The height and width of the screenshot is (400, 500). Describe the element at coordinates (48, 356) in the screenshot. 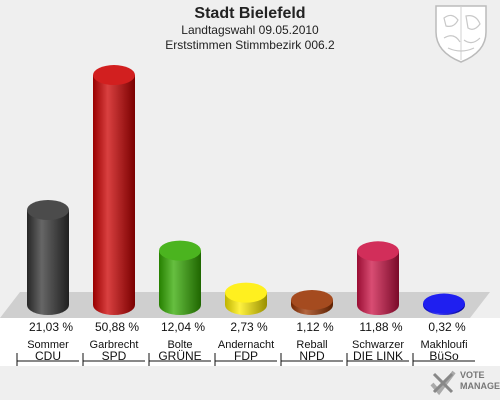

I see `party-label: CDU` at that location.